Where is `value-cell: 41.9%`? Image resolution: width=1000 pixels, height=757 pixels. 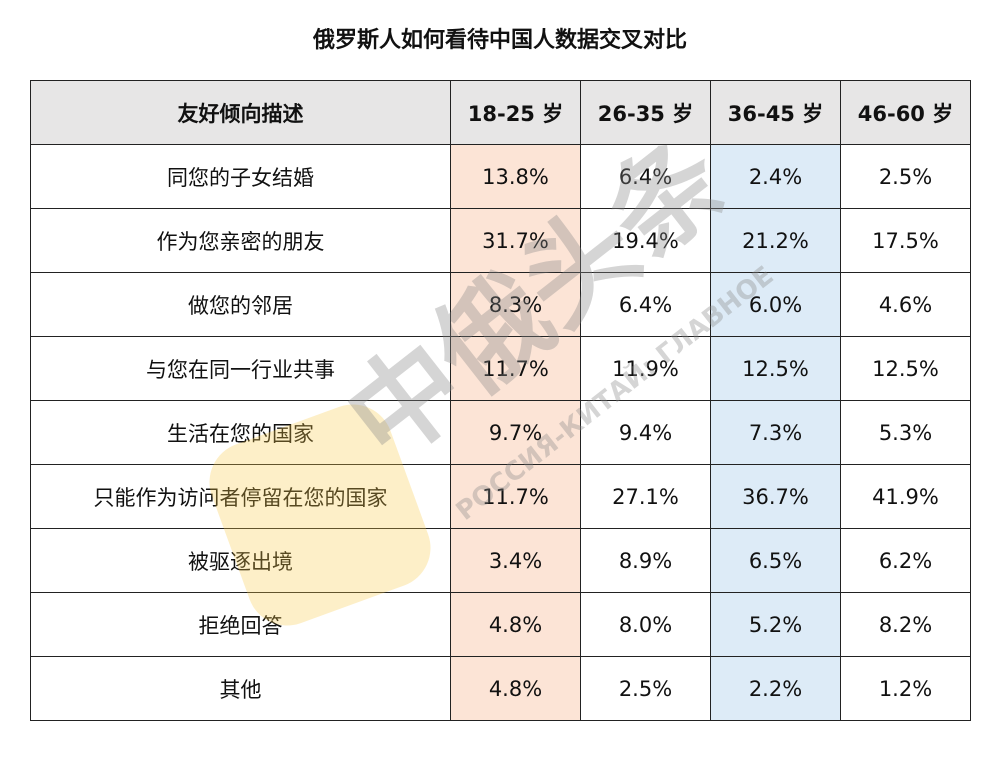 value-cell: 41.9% is located at coordinates (905, 496).